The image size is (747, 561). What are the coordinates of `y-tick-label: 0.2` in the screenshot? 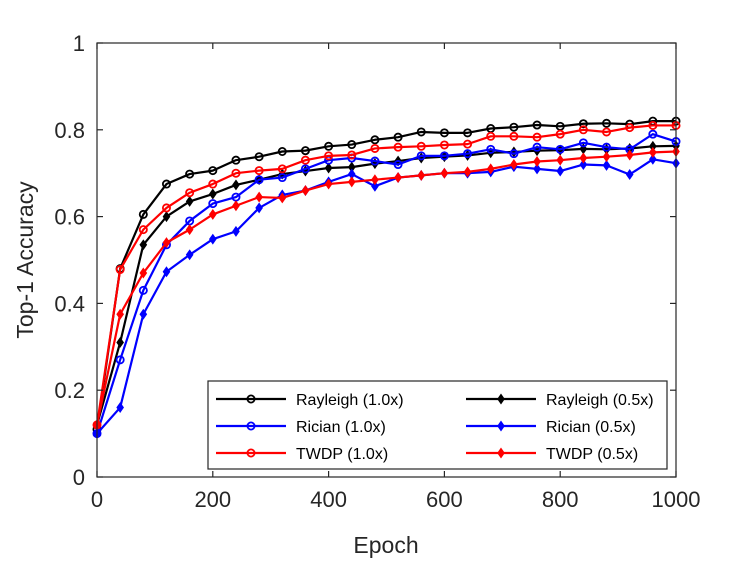 It's located at (69, 390).